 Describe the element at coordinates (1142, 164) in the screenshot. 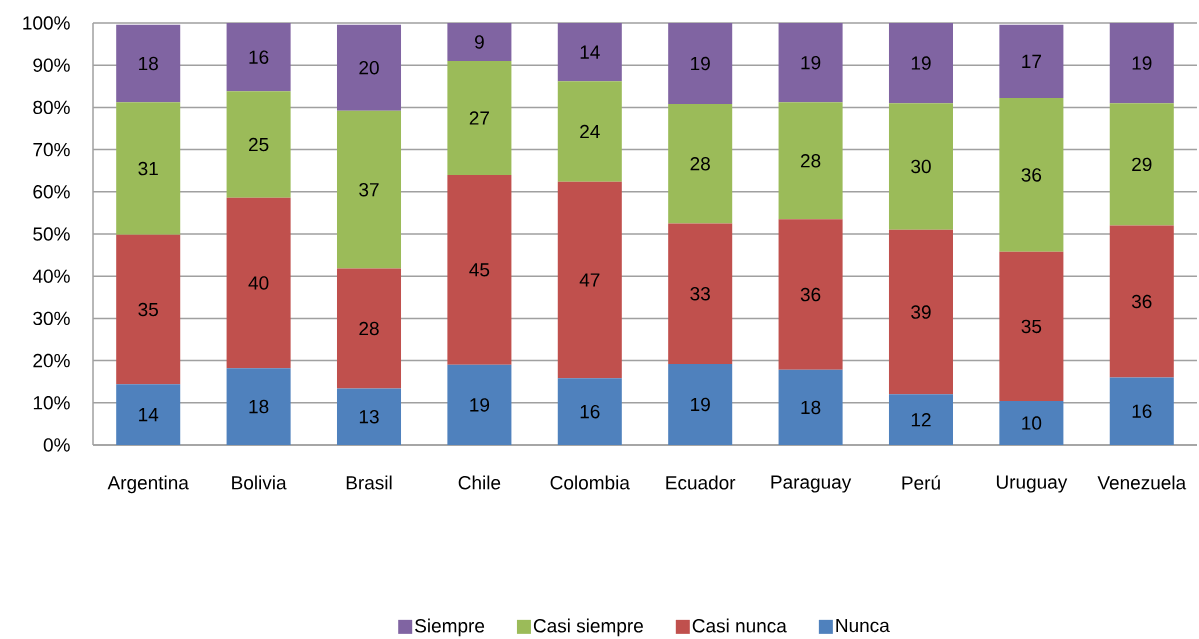

I see `data-label: 29` at that location.